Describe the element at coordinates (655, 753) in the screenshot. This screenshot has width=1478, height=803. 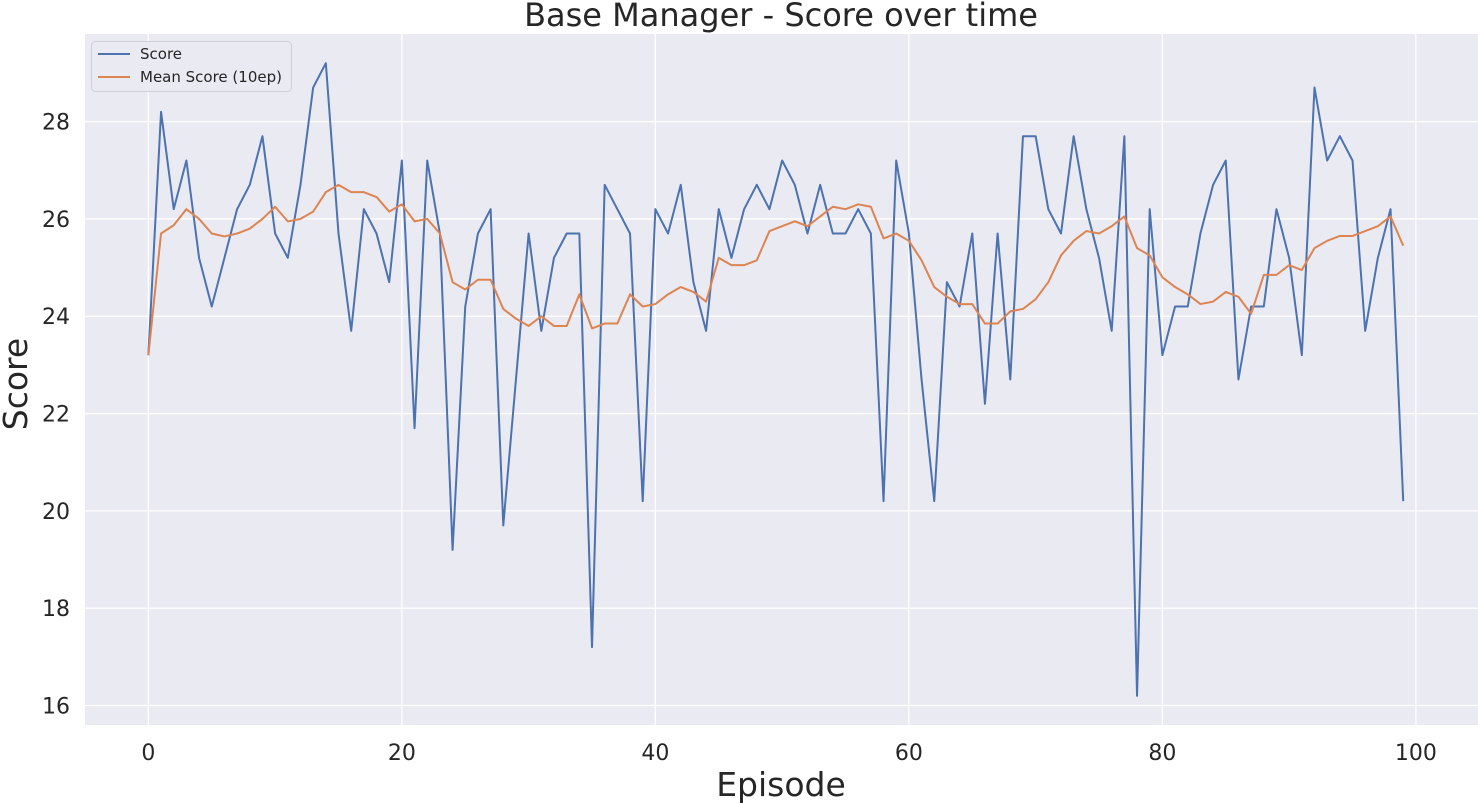
I see `x-tick-label: 40` at that location.